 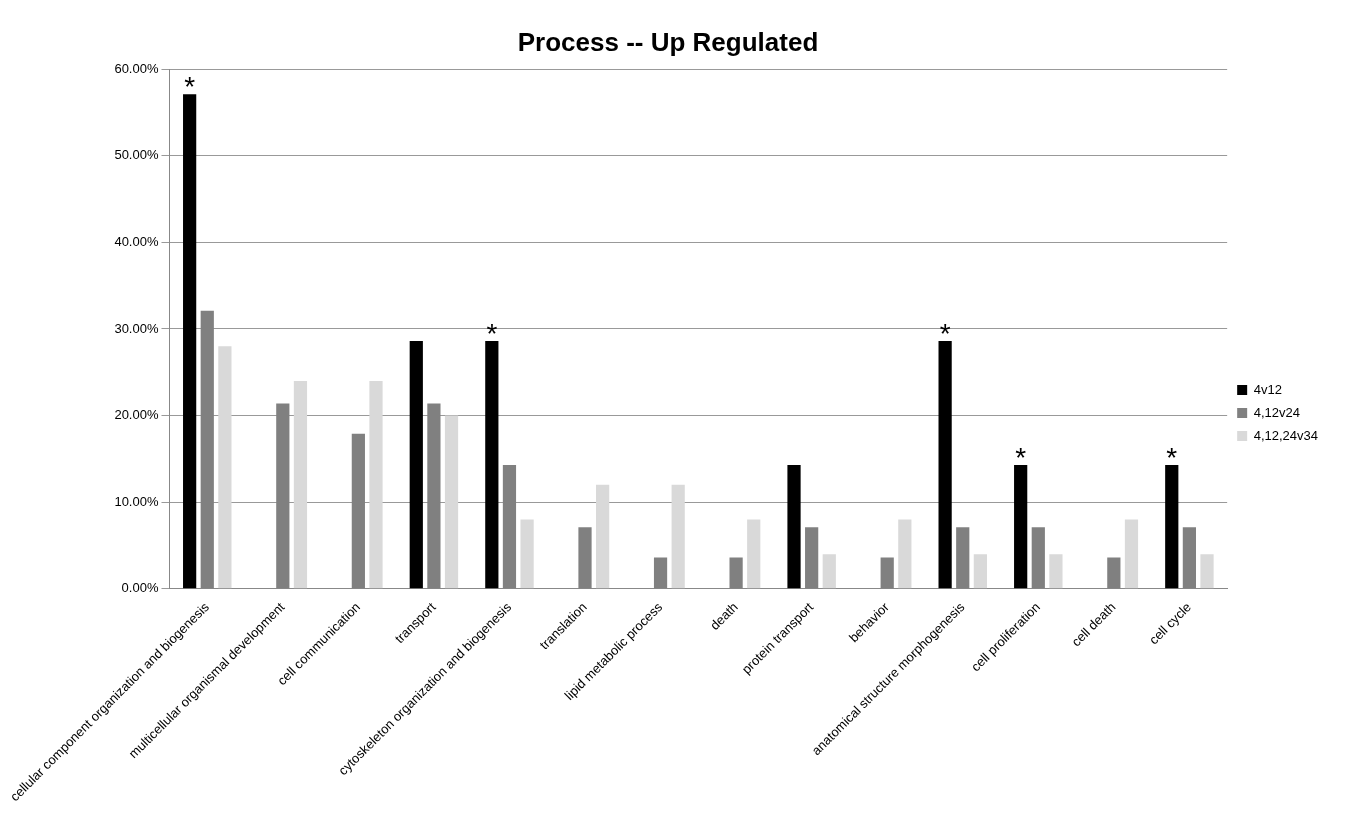 I want to click on y-tick-label: 0.00%, so click(x=140, y=588).